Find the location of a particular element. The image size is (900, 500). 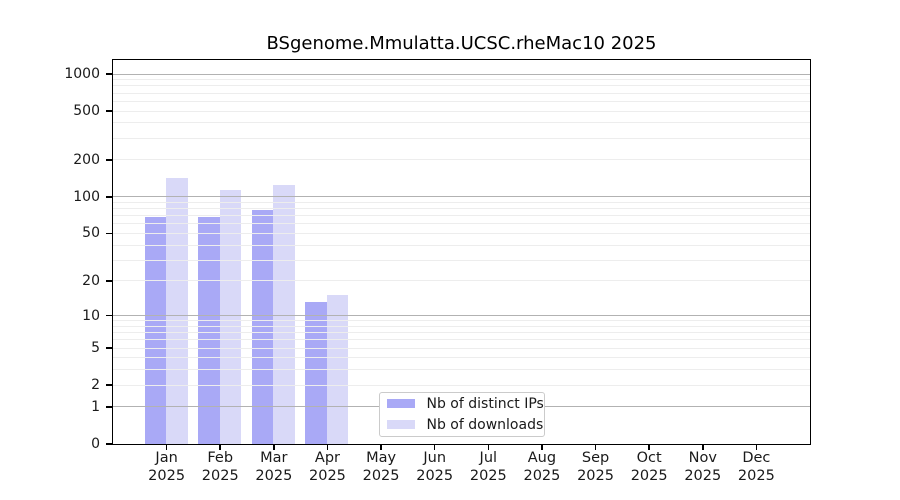

y-tick-label: 0 is located at coordinates (95, 444).